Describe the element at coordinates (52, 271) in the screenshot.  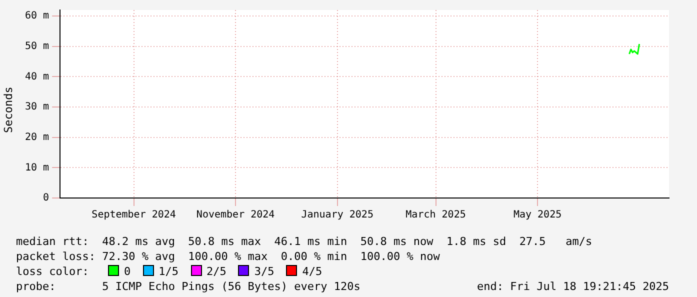
I see `legend-title: loss color:` at that location.